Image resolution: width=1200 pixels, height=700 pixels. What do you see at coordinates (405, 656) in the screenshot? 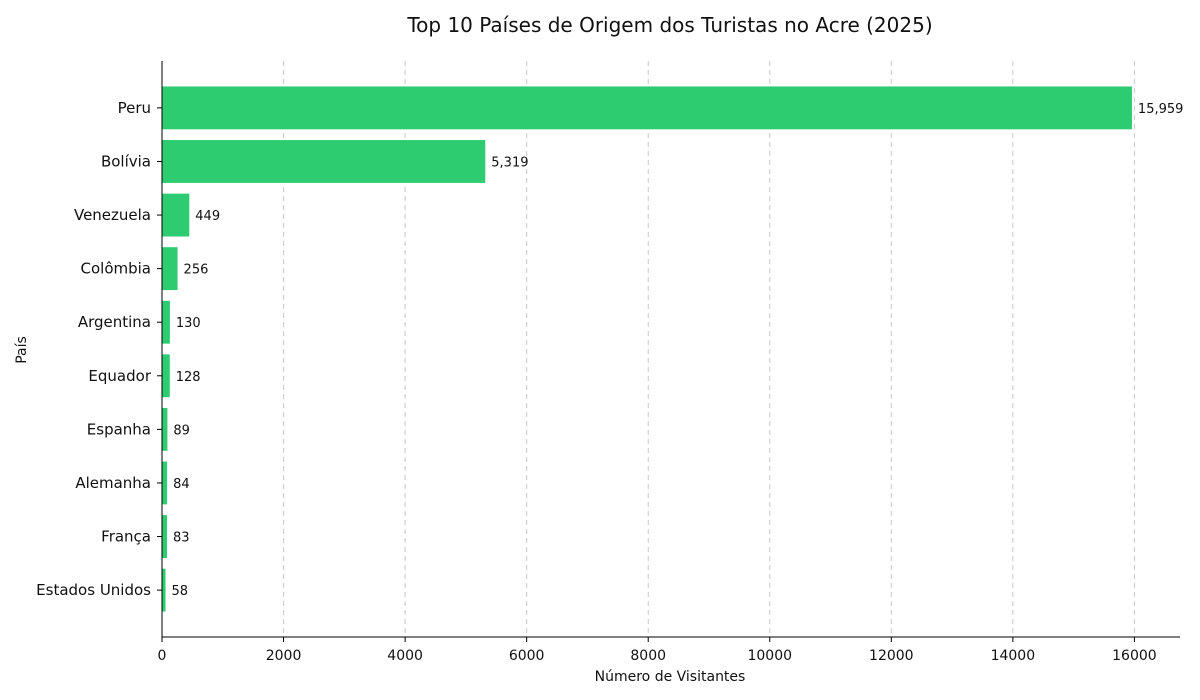
I see `x-tick-label: 4000` at bounding box center [405, 656].